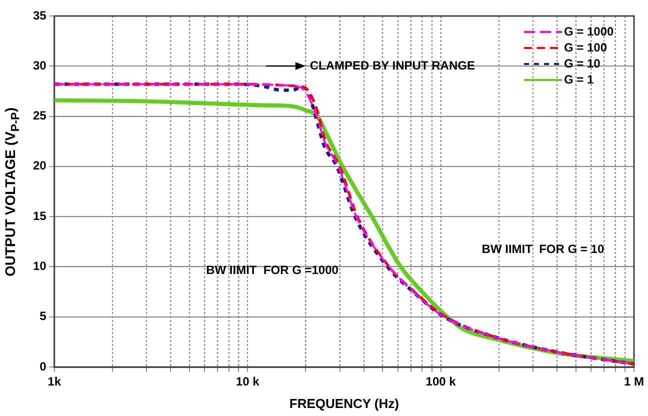 The image size is (648, 416). I want to click on y-tick-label: 30, so click(39, 65).